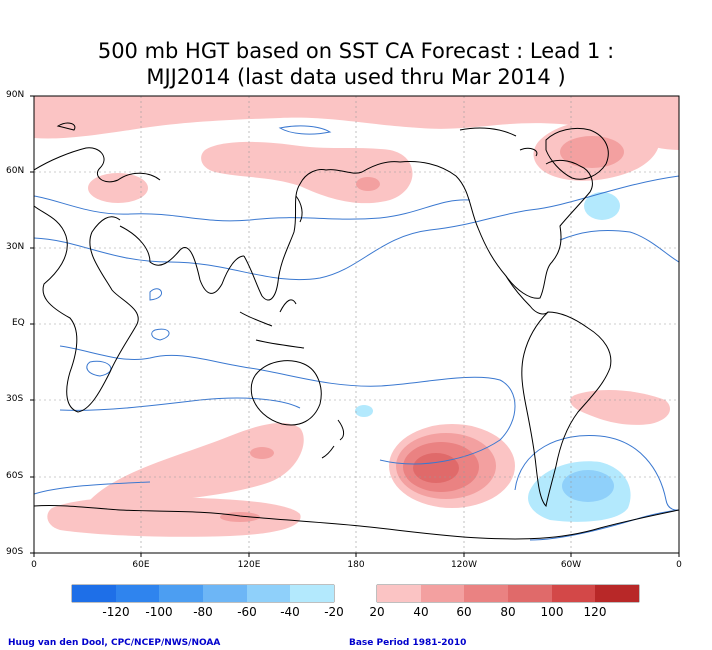  What do you see at coordinates (592, 152) in the screenshot?
I see `greenland-core` at bounding box center [592, 152].